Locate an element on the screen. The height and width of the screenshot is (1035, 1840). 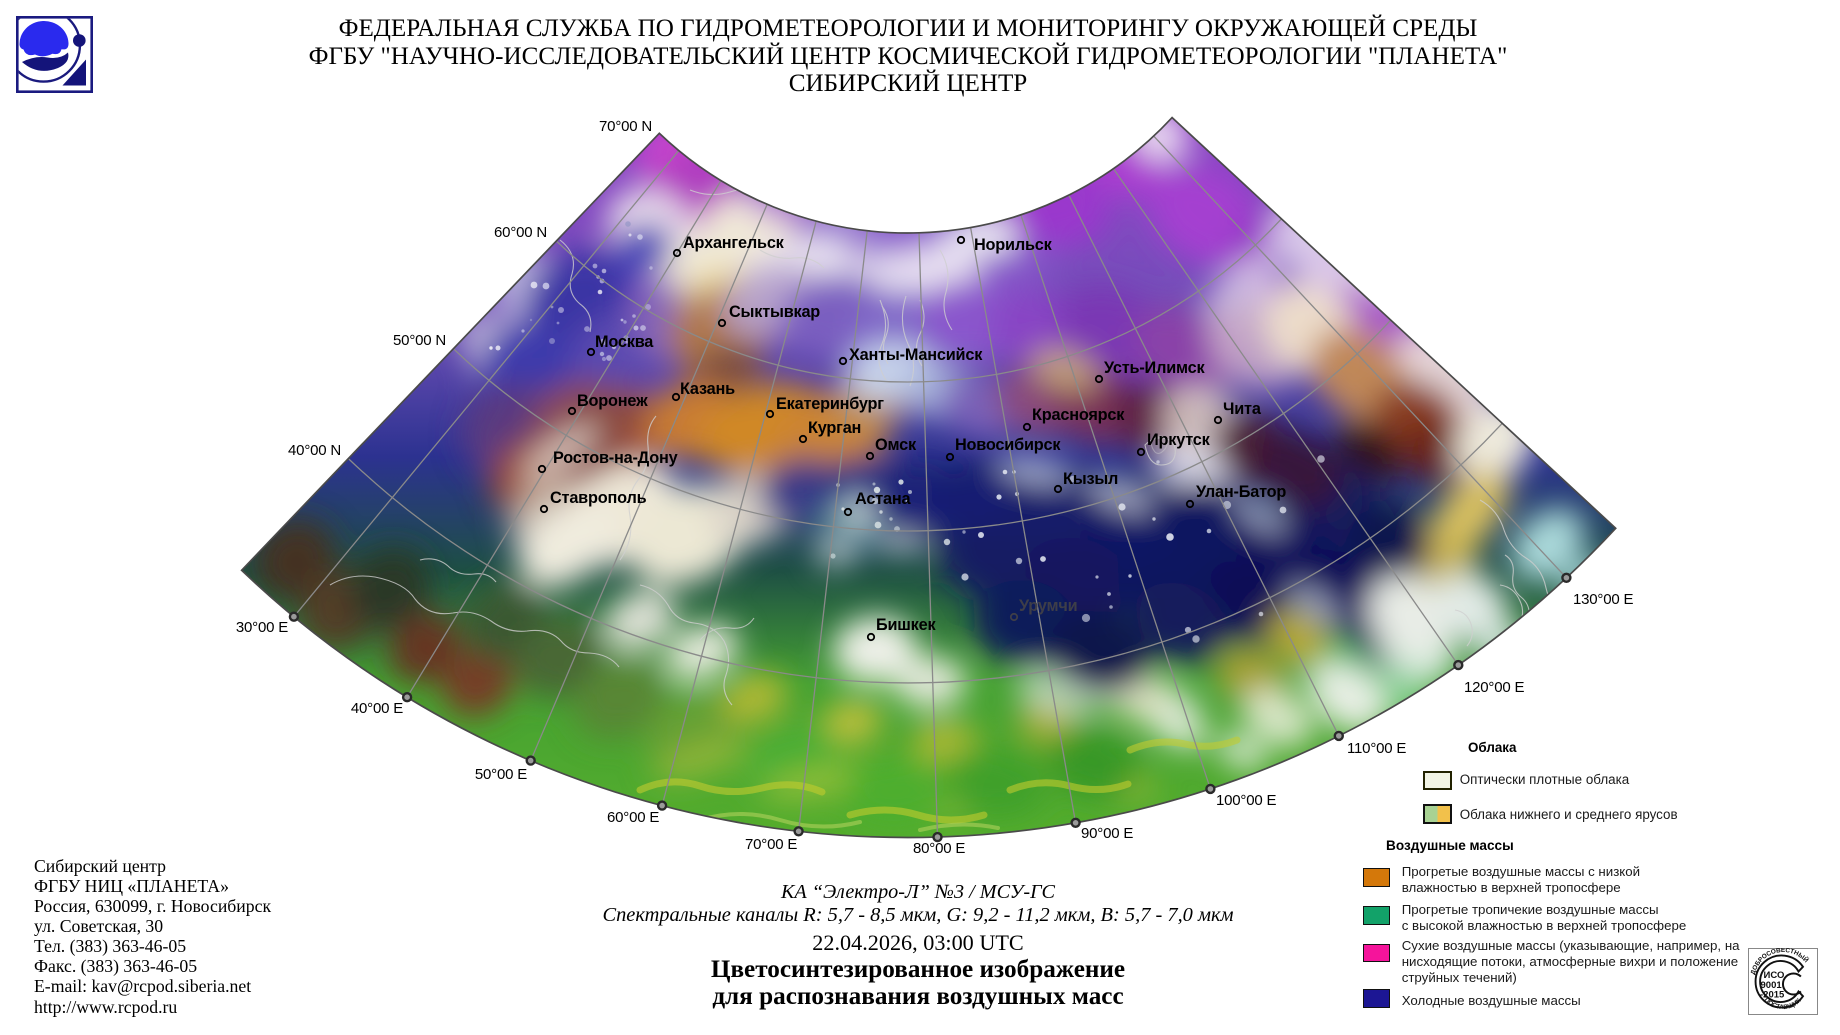
svg-text: Усть-Илимск is located at coordinates (1154, 368).